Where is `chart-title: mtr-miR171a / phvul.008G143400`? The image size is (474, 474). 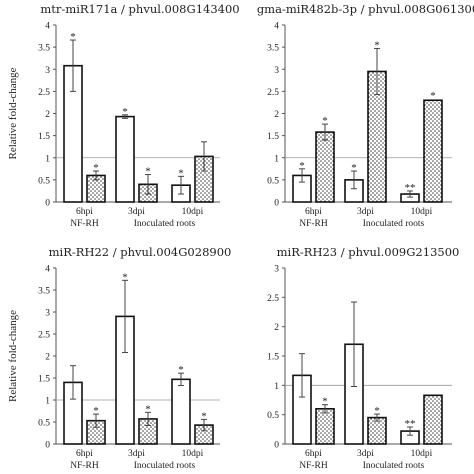
chart-title: mtr-miR171a / phvul.008G143400 is located at coordinates (139, 9).